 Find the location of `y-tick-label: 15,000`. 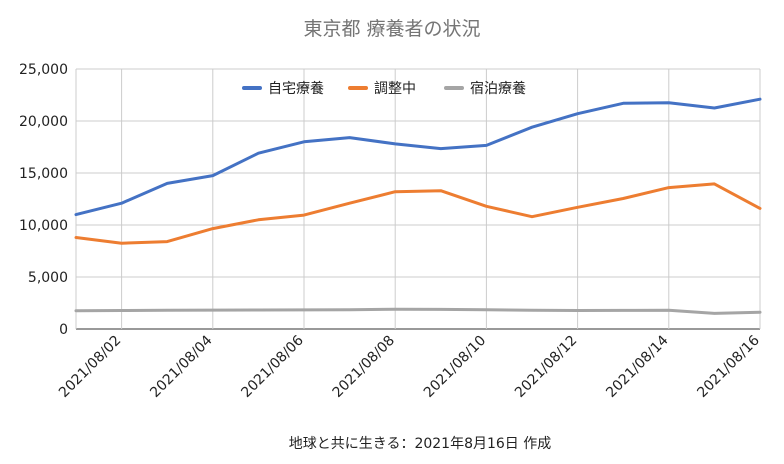

y-tick-label: 15,000 is located at coordinates (43, 174).